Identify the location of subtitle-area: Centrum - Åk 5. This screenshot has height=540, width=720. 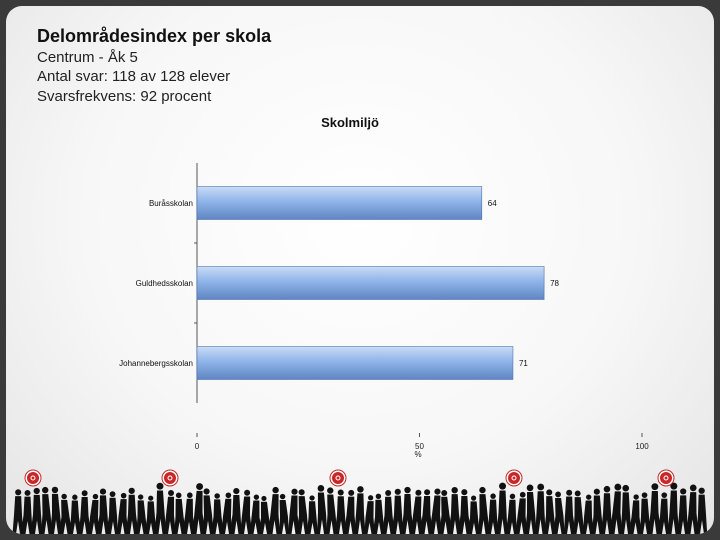
(87, 57).